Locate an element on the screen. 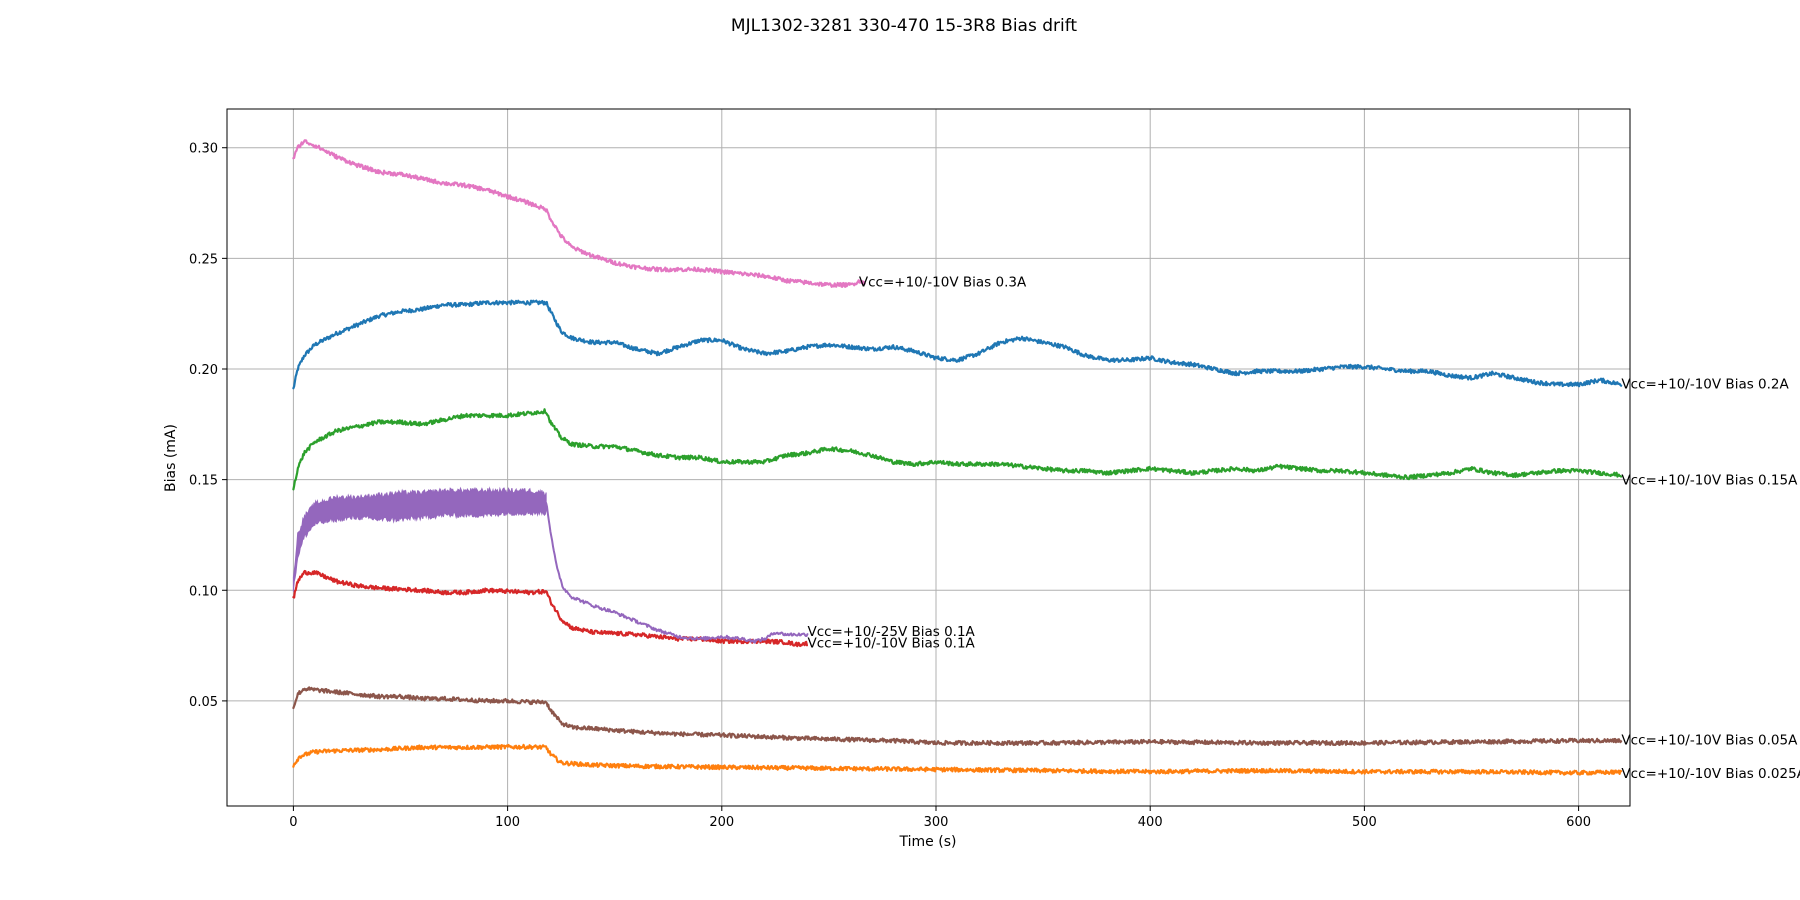 The height and width of the screenshot is (900, 1800). series-6-line is located at coordinates (957, 716).